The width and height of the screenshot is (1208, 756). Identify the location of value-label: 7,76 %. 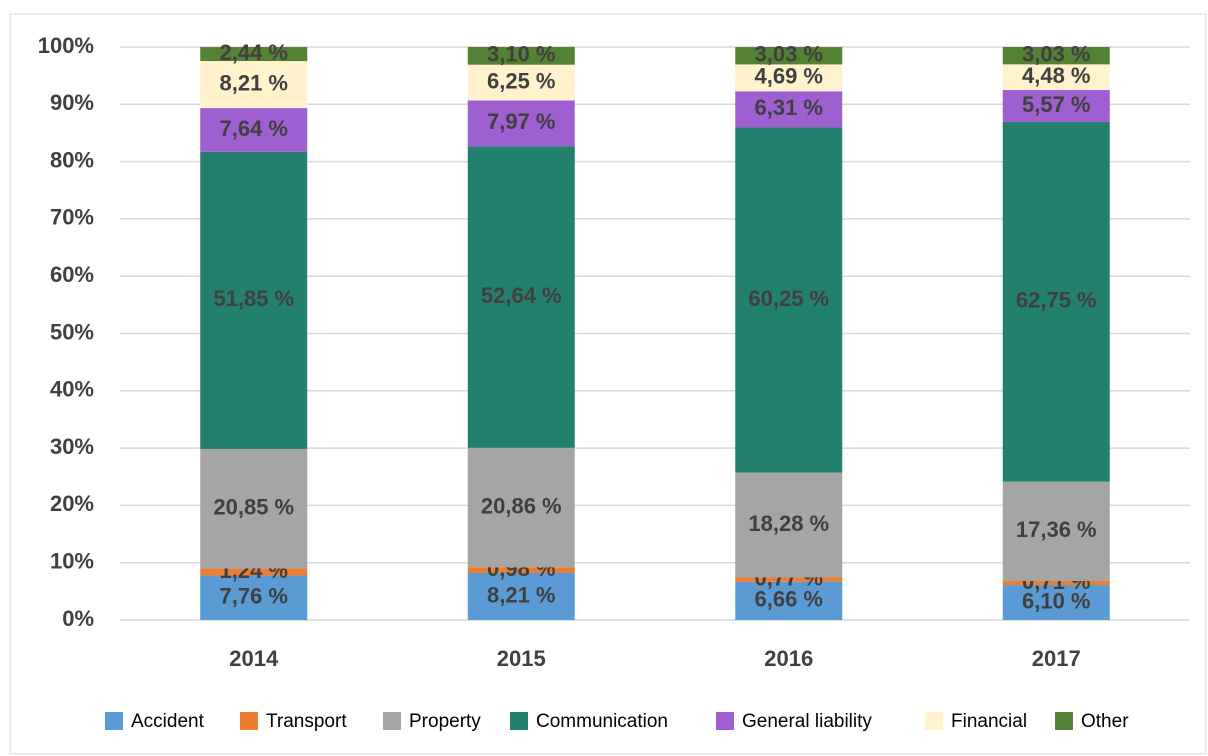
(254, 596).